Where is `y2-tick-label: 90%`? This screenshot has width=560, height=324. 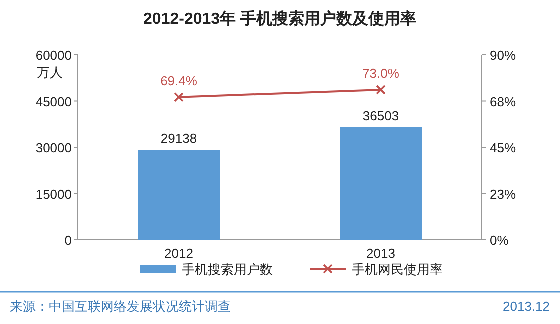
y2-tick-label: 90% is located at coordinates (503, 55).